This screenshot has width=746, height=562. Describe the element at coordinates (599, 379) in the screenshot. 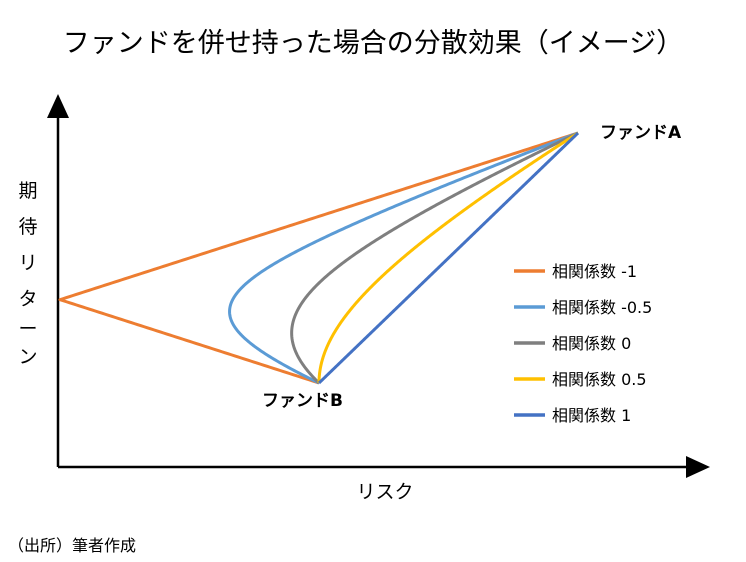

I see `legend-entry: 相関係数 0.5` at that location.